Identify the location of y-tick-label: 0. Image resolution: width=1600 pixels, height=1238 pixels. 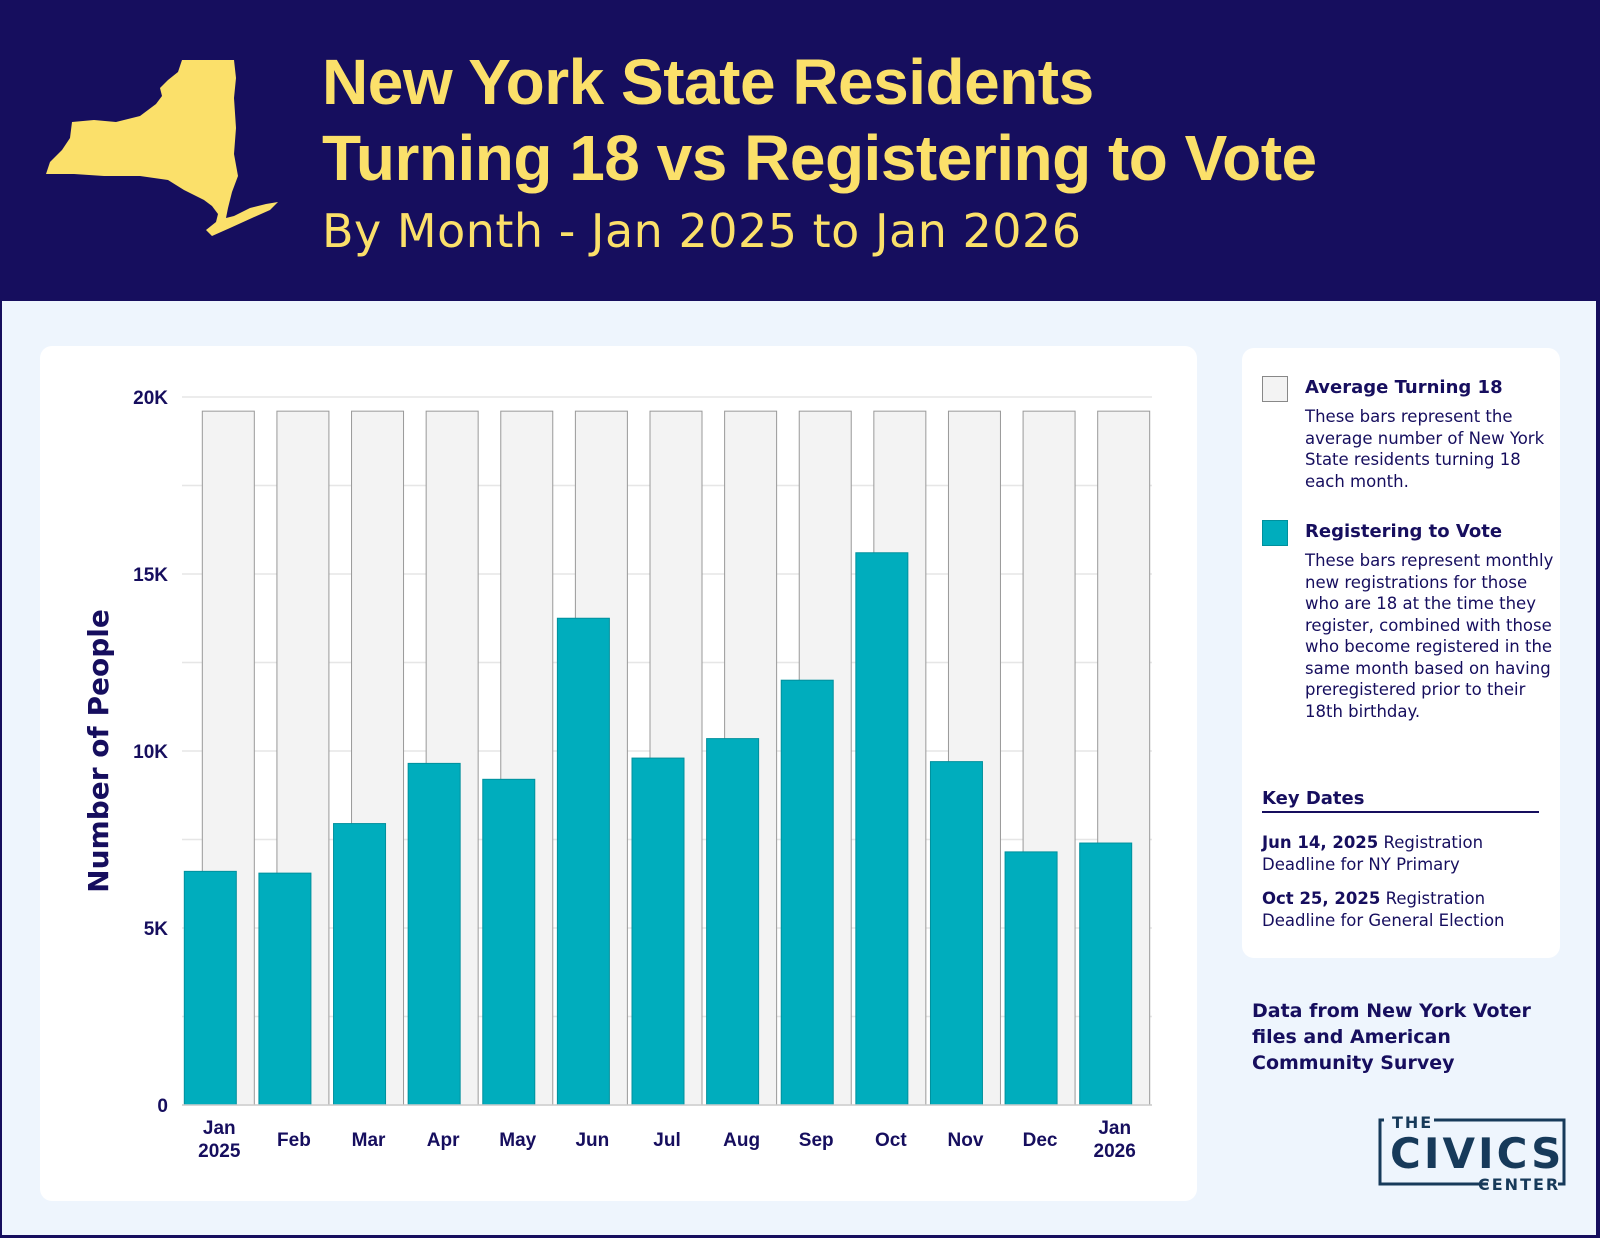
(162, 1106).